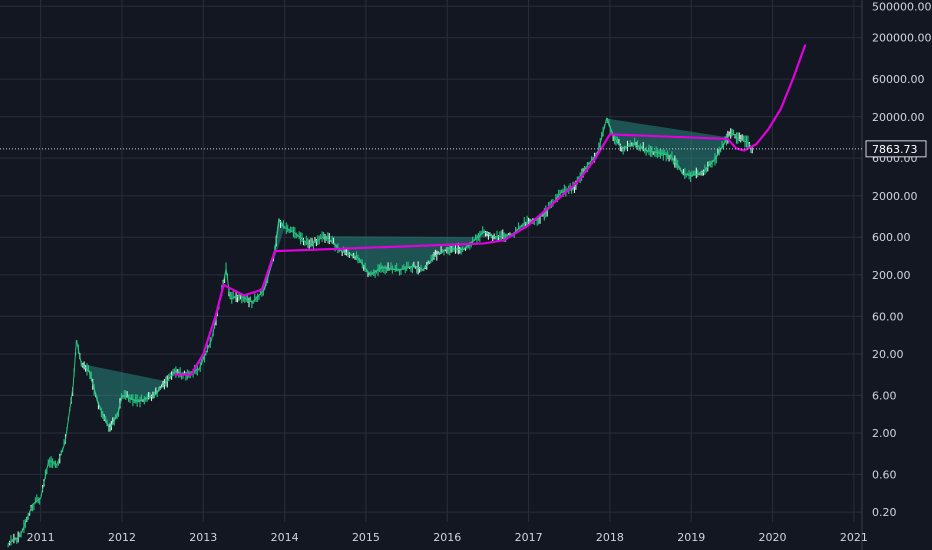  I want to click on x-tick-label: 2020, so click(773, 537).